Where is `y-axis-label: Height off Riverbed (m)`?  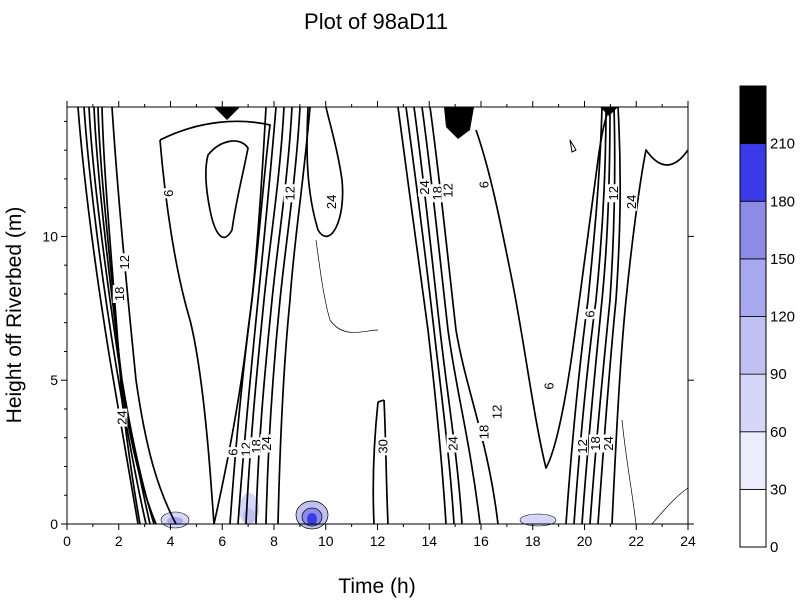
y-axis-label: Height off Riverbed (m) is located at coordinates (14, 315).